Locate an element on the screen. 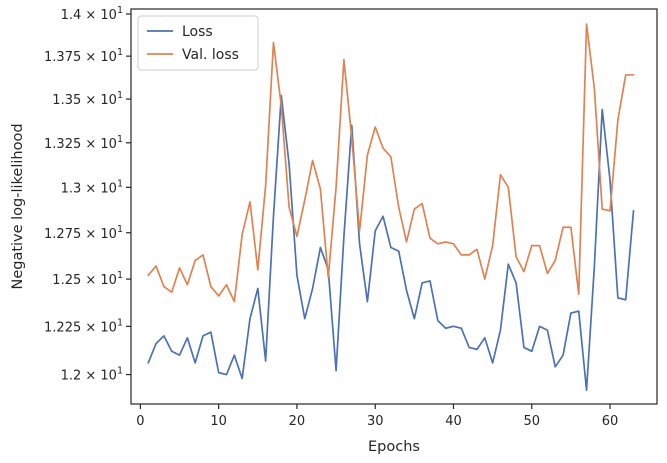  legend-box is located at coordinates (198, 43).